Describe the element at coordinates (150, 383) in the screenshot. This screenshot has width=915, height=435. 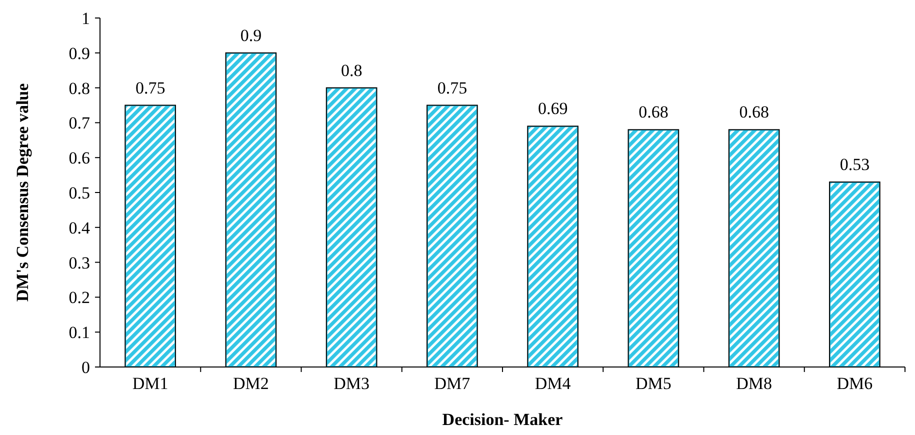
I see `x-tick-label: DM1` at that location.